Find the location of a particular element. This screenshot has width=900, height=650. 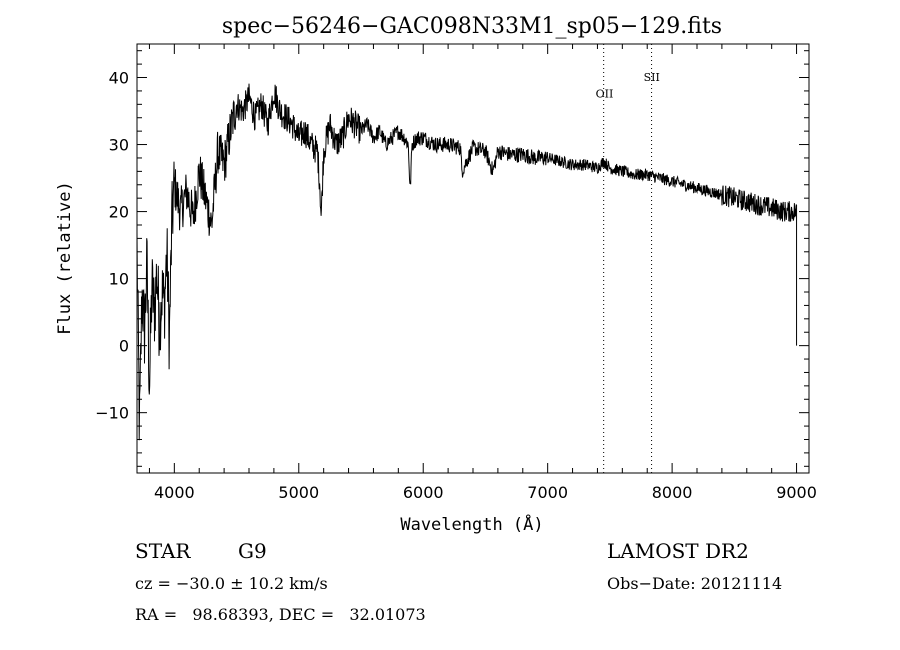

x-tick-labels: 4000 5000 6000 7000 8000 9000 is located at coordinates (485, 492).